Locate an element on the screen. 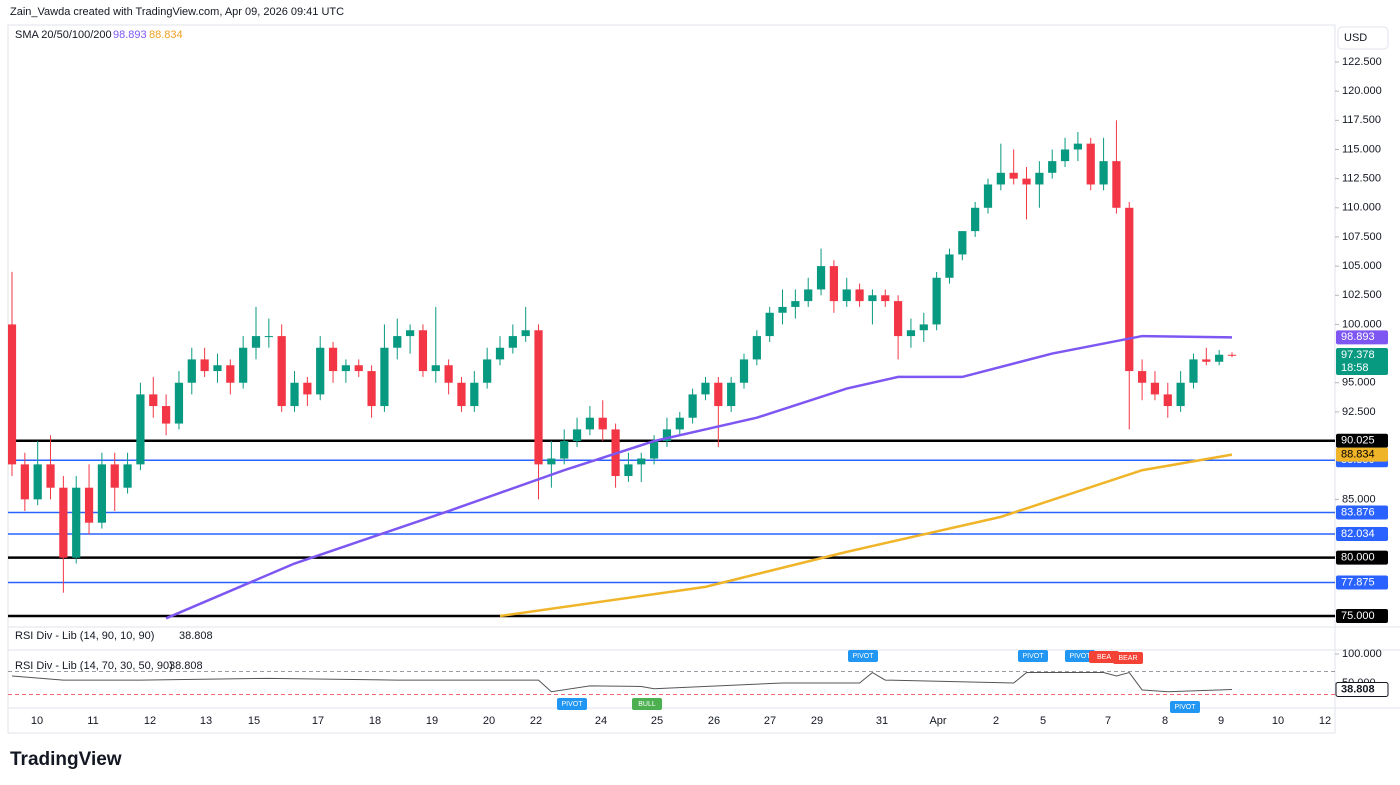 The image size is (1400, 785). y-tick-label: 95.000 is located at coordinates (1359, 383).